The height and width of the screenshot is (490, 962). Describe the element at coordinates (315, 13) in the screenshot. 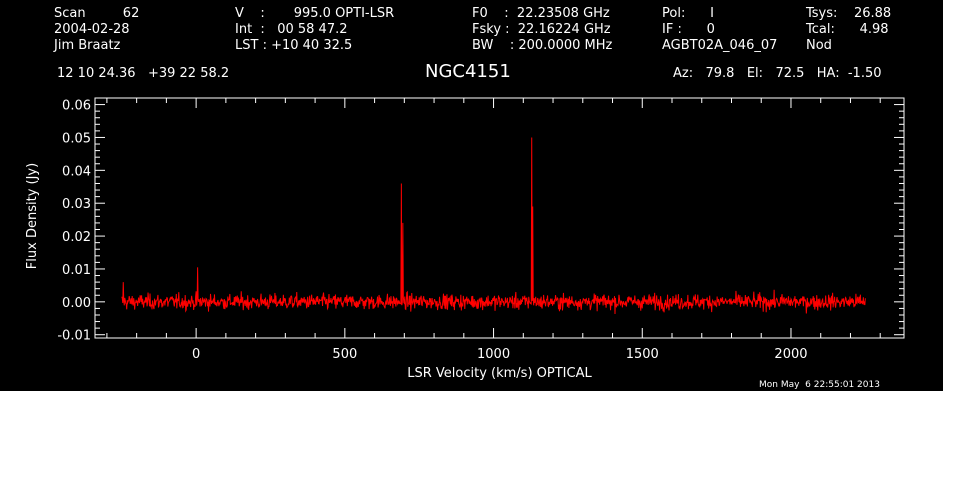

I see `source-velocity: V : 995.0 OPTI-LSR` at that location.